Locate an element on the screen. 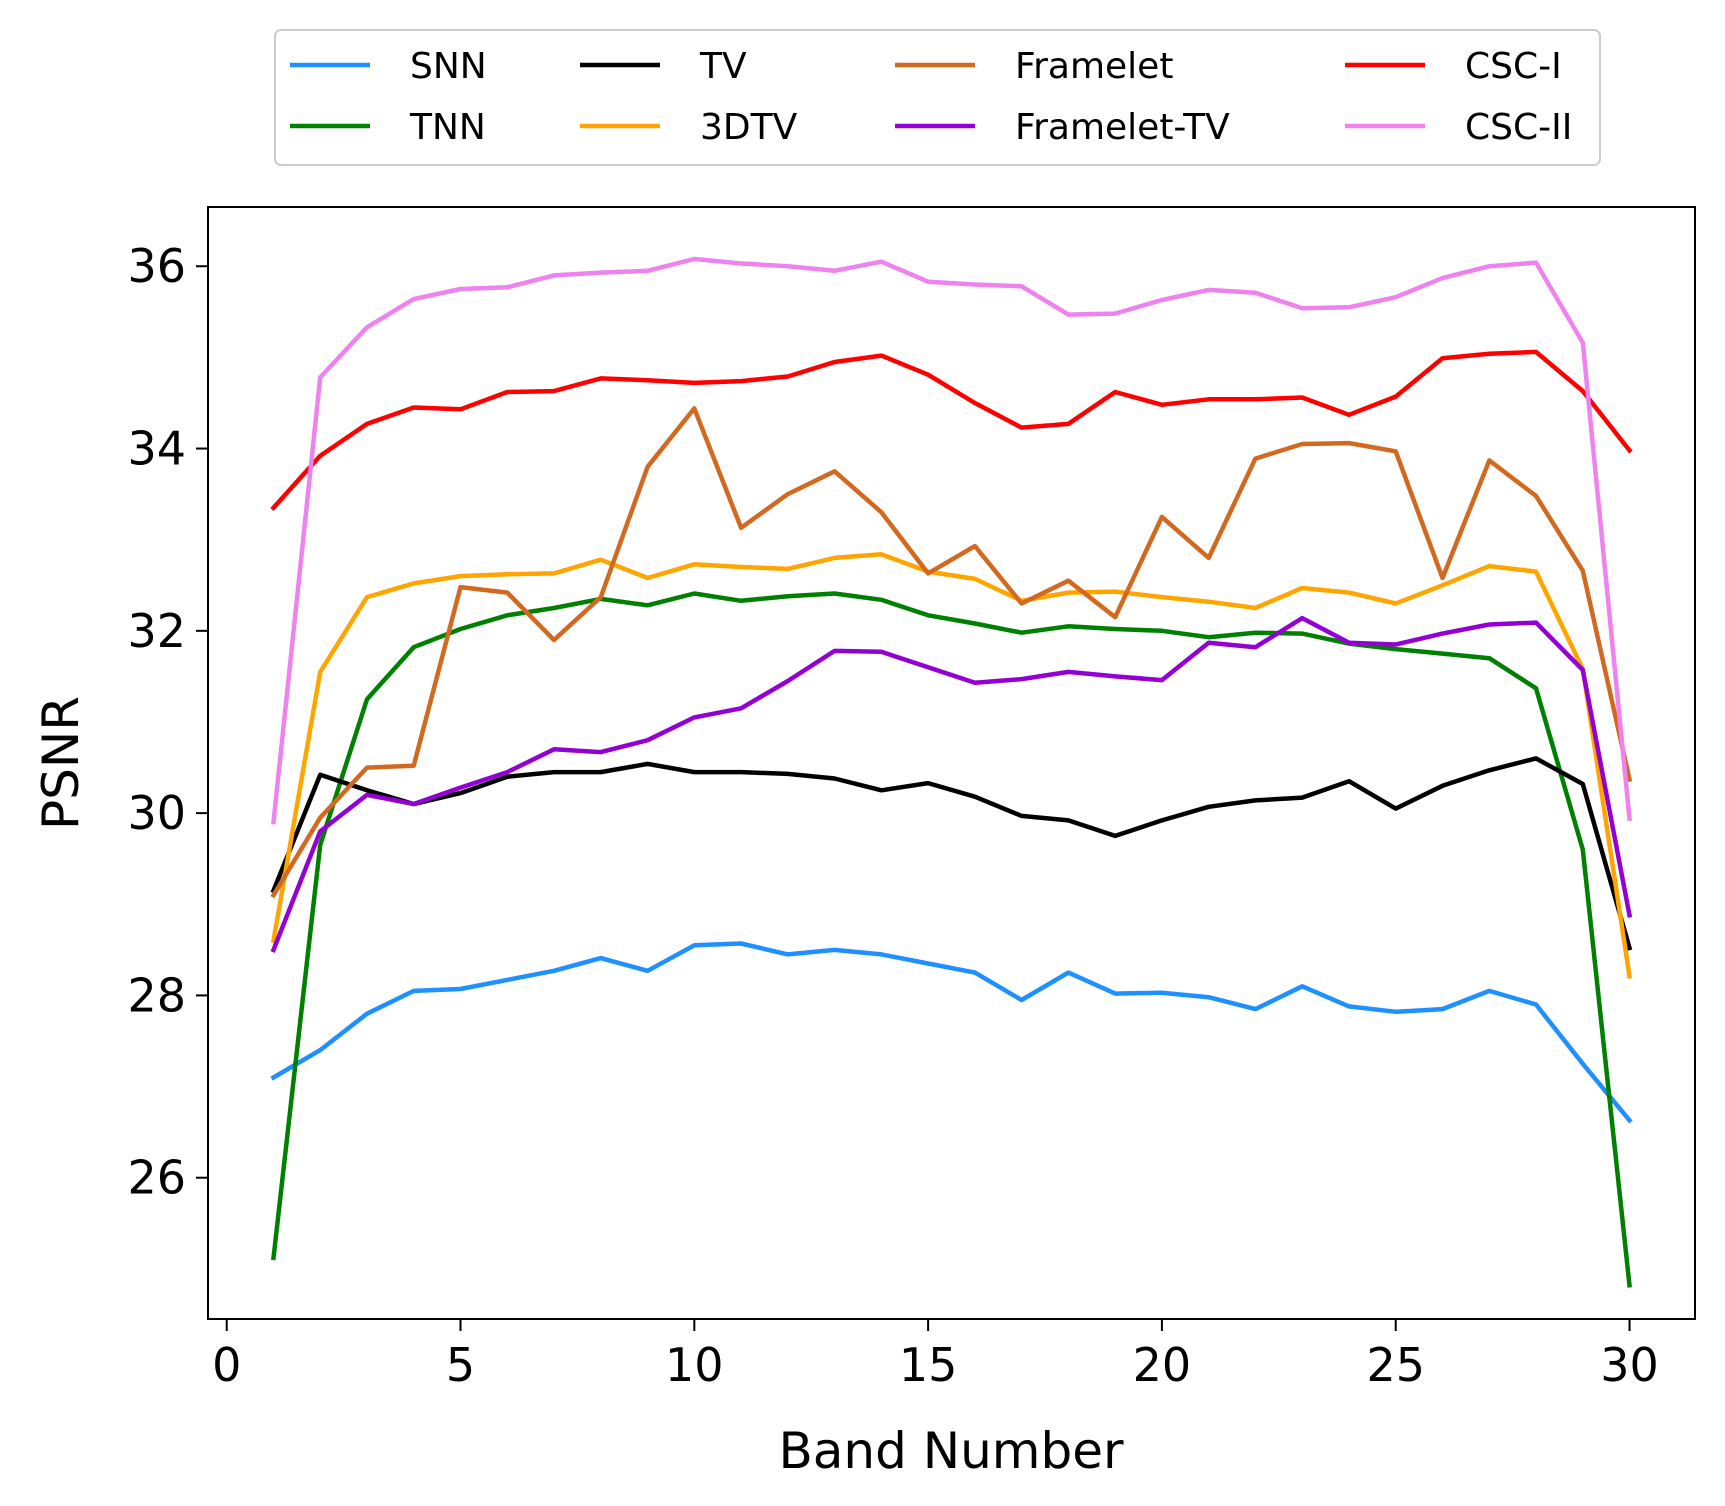 The height and width of the screenshot is (1506, 1725). y-tick-label: 26 is located at coordinates (156, 1178).